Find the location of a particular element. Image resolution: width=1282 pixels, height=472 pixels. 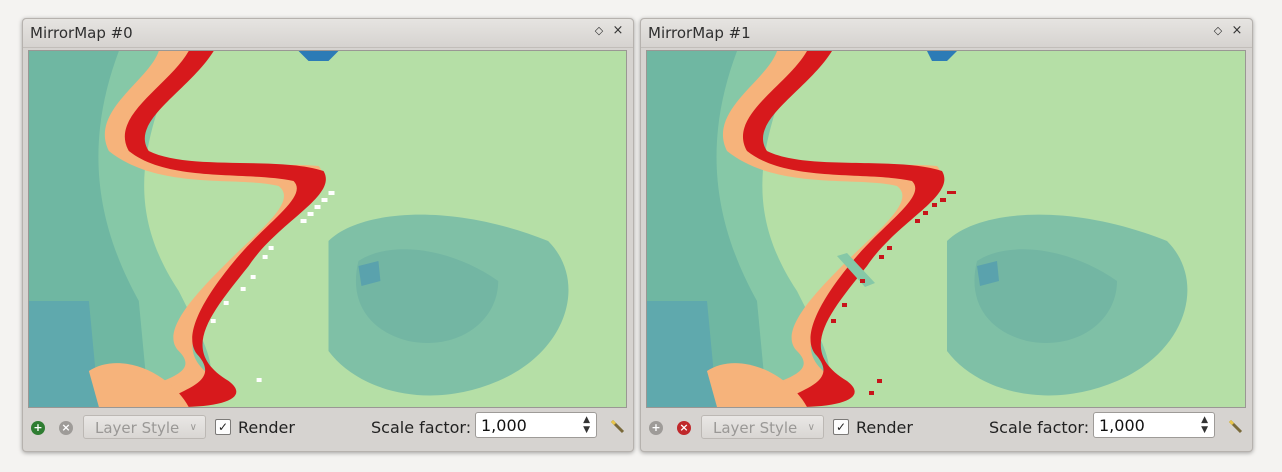

panel-titlebar: MirrorMap #0 ◇ × is located at coordinates (328, 33).